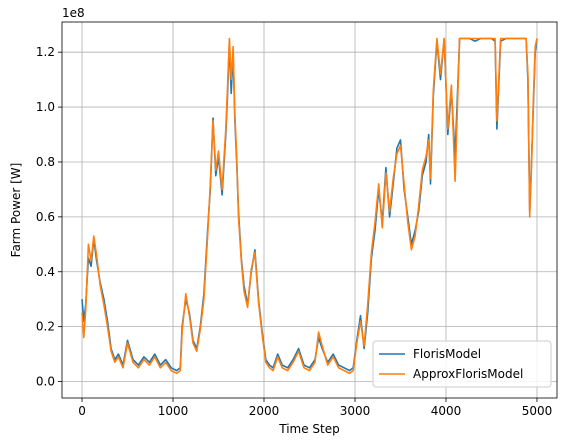 This screenshot has width=567, height=448. Describe the element at coordinates (309, 429) in the screenshot. I see `x-axis-label: Time Step` at that location.